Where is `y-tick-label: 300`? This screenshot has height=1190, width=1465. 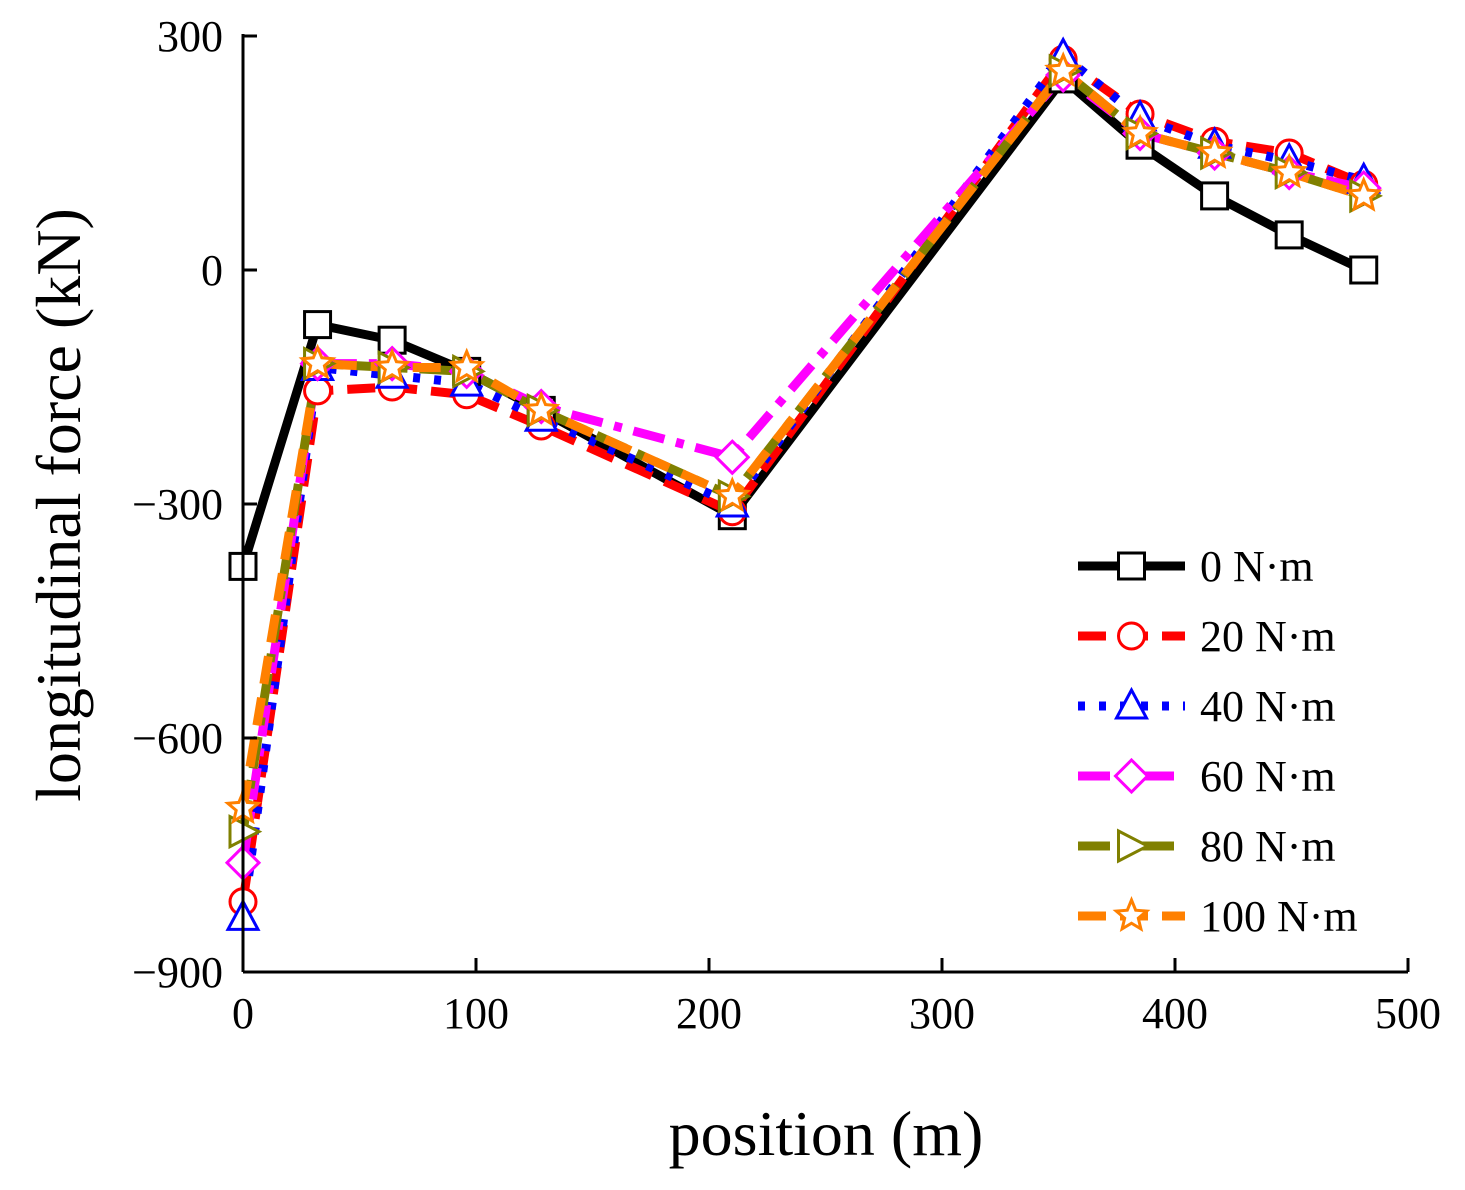
y-tick-label: 300 is located at coordinates (190, 36).